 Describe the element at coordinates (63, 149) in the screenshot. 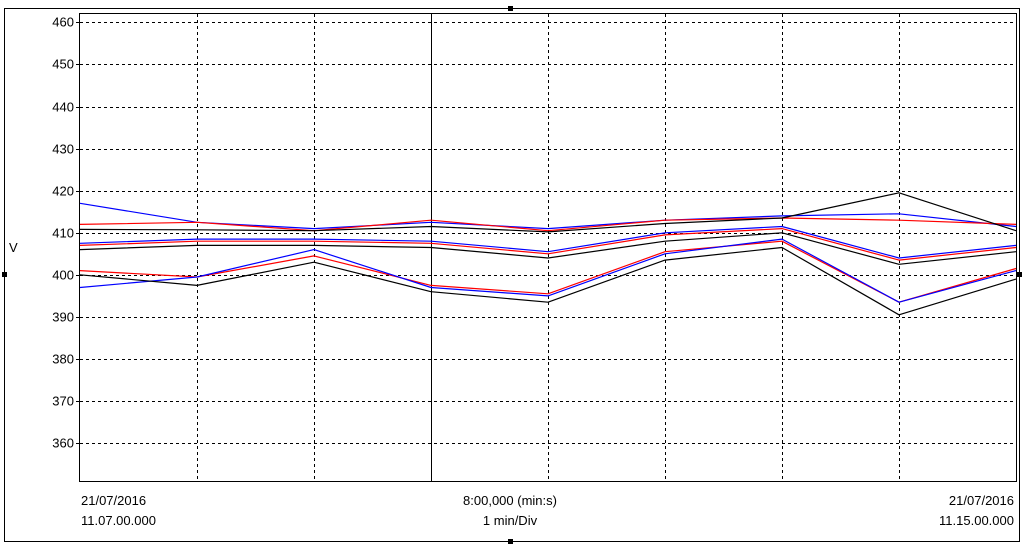

I see `y-tick-label: 430` at that location.